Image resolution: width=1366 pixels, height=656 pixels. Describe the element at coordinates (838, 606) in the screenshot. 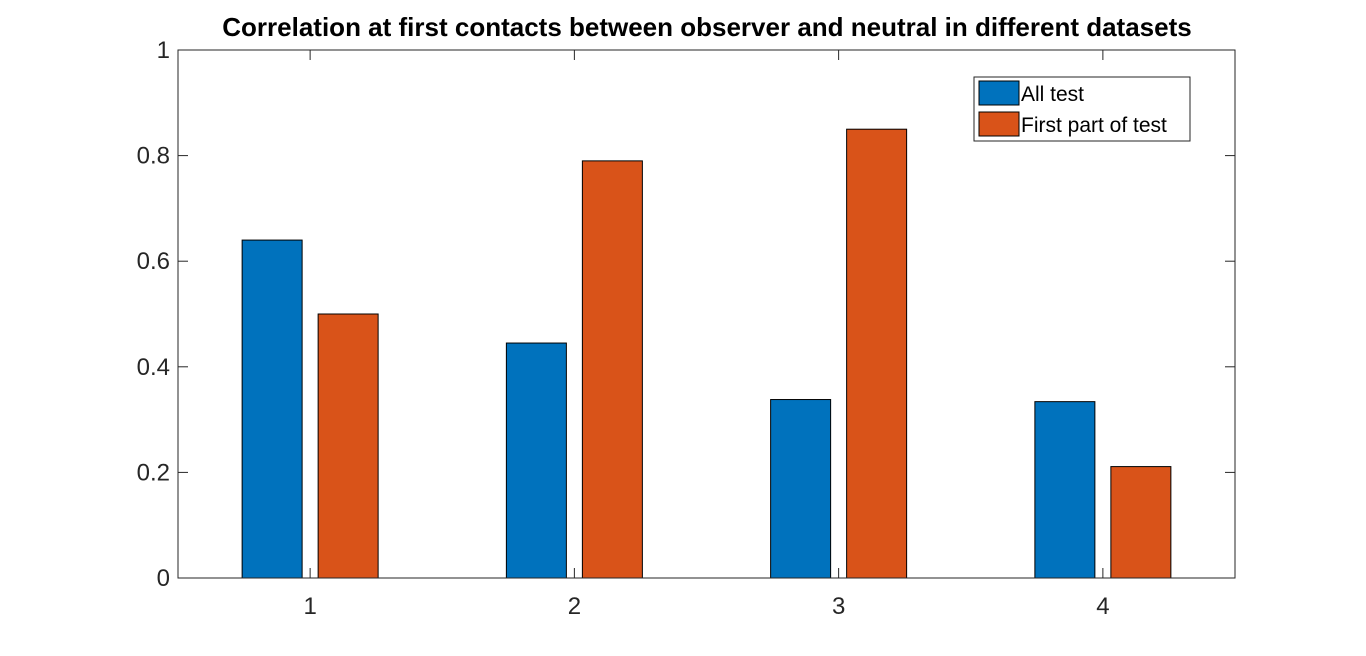

I see `x-tick-label: 3` at that location.